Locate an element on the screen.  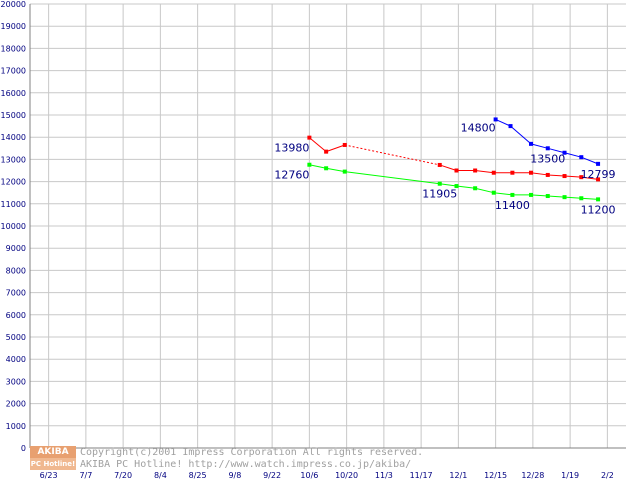
data-label: 11200 is located at coordinates (598, 209).